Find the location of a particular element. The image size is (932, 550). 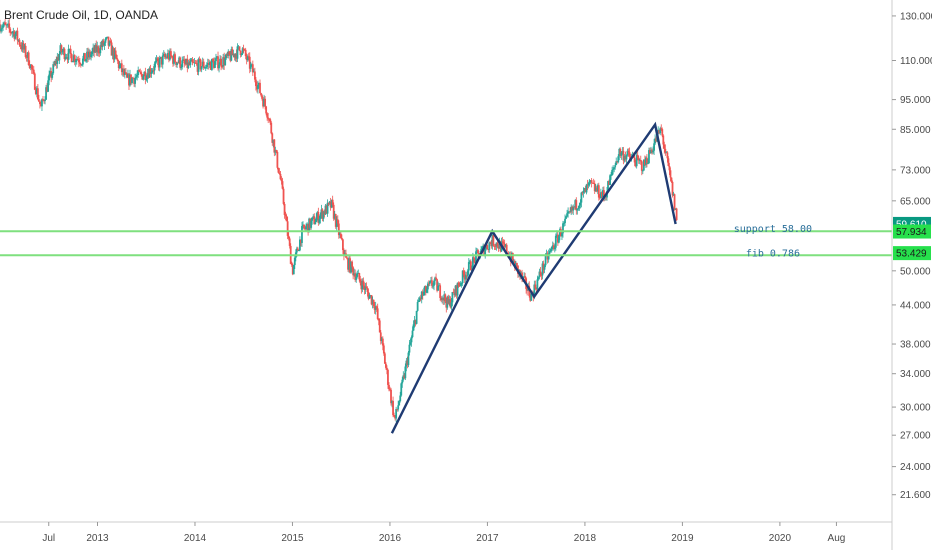

x-axis: Jul 2013 2014 2015 2016 2017 2018 2019 2020 Aug is located at coordinates (443, 533).